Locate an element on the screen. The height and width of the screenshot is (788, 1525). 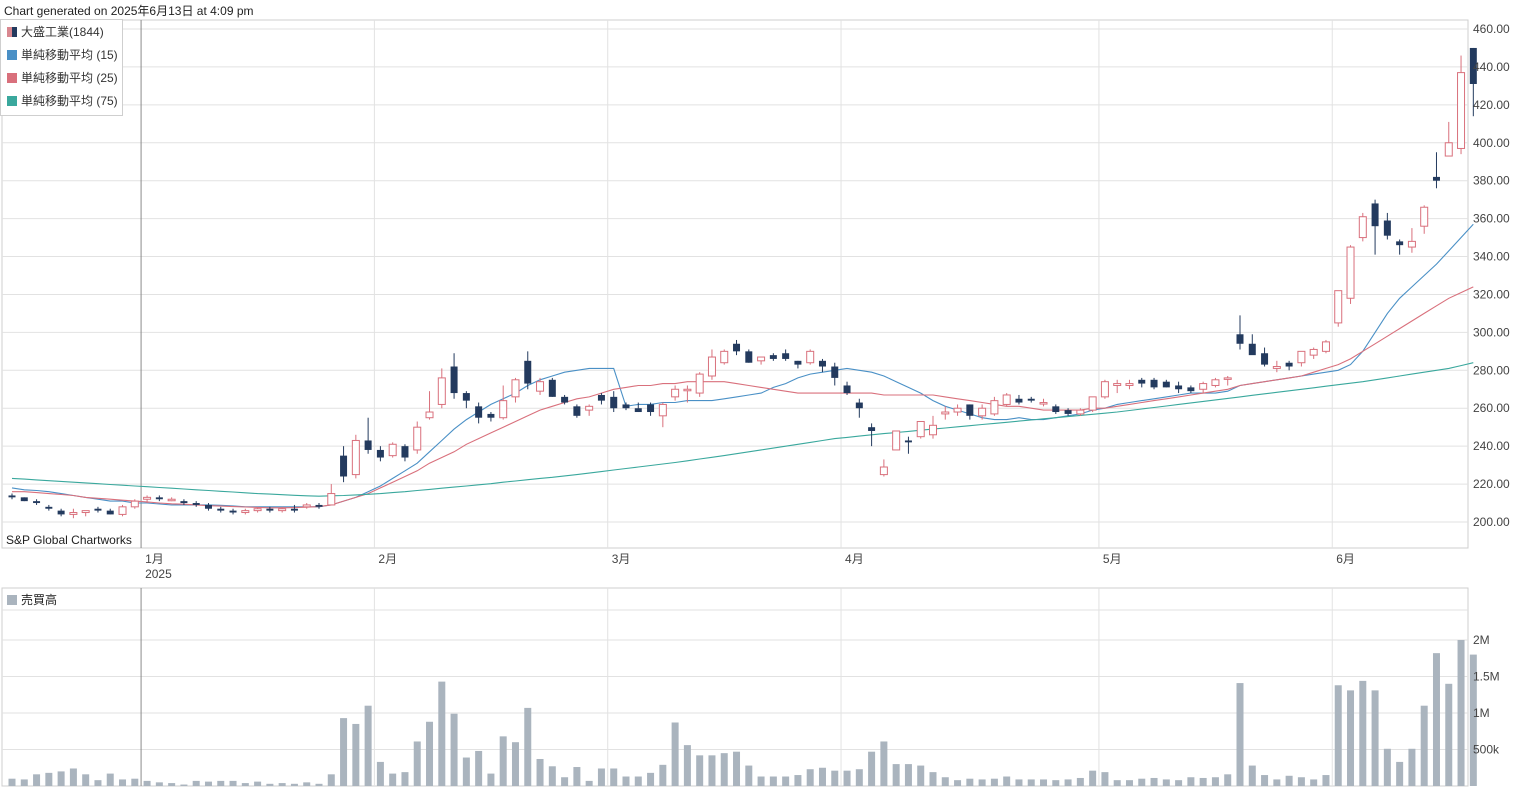
price-tick-label: 460.00 is located at coordinates (1491, 29).